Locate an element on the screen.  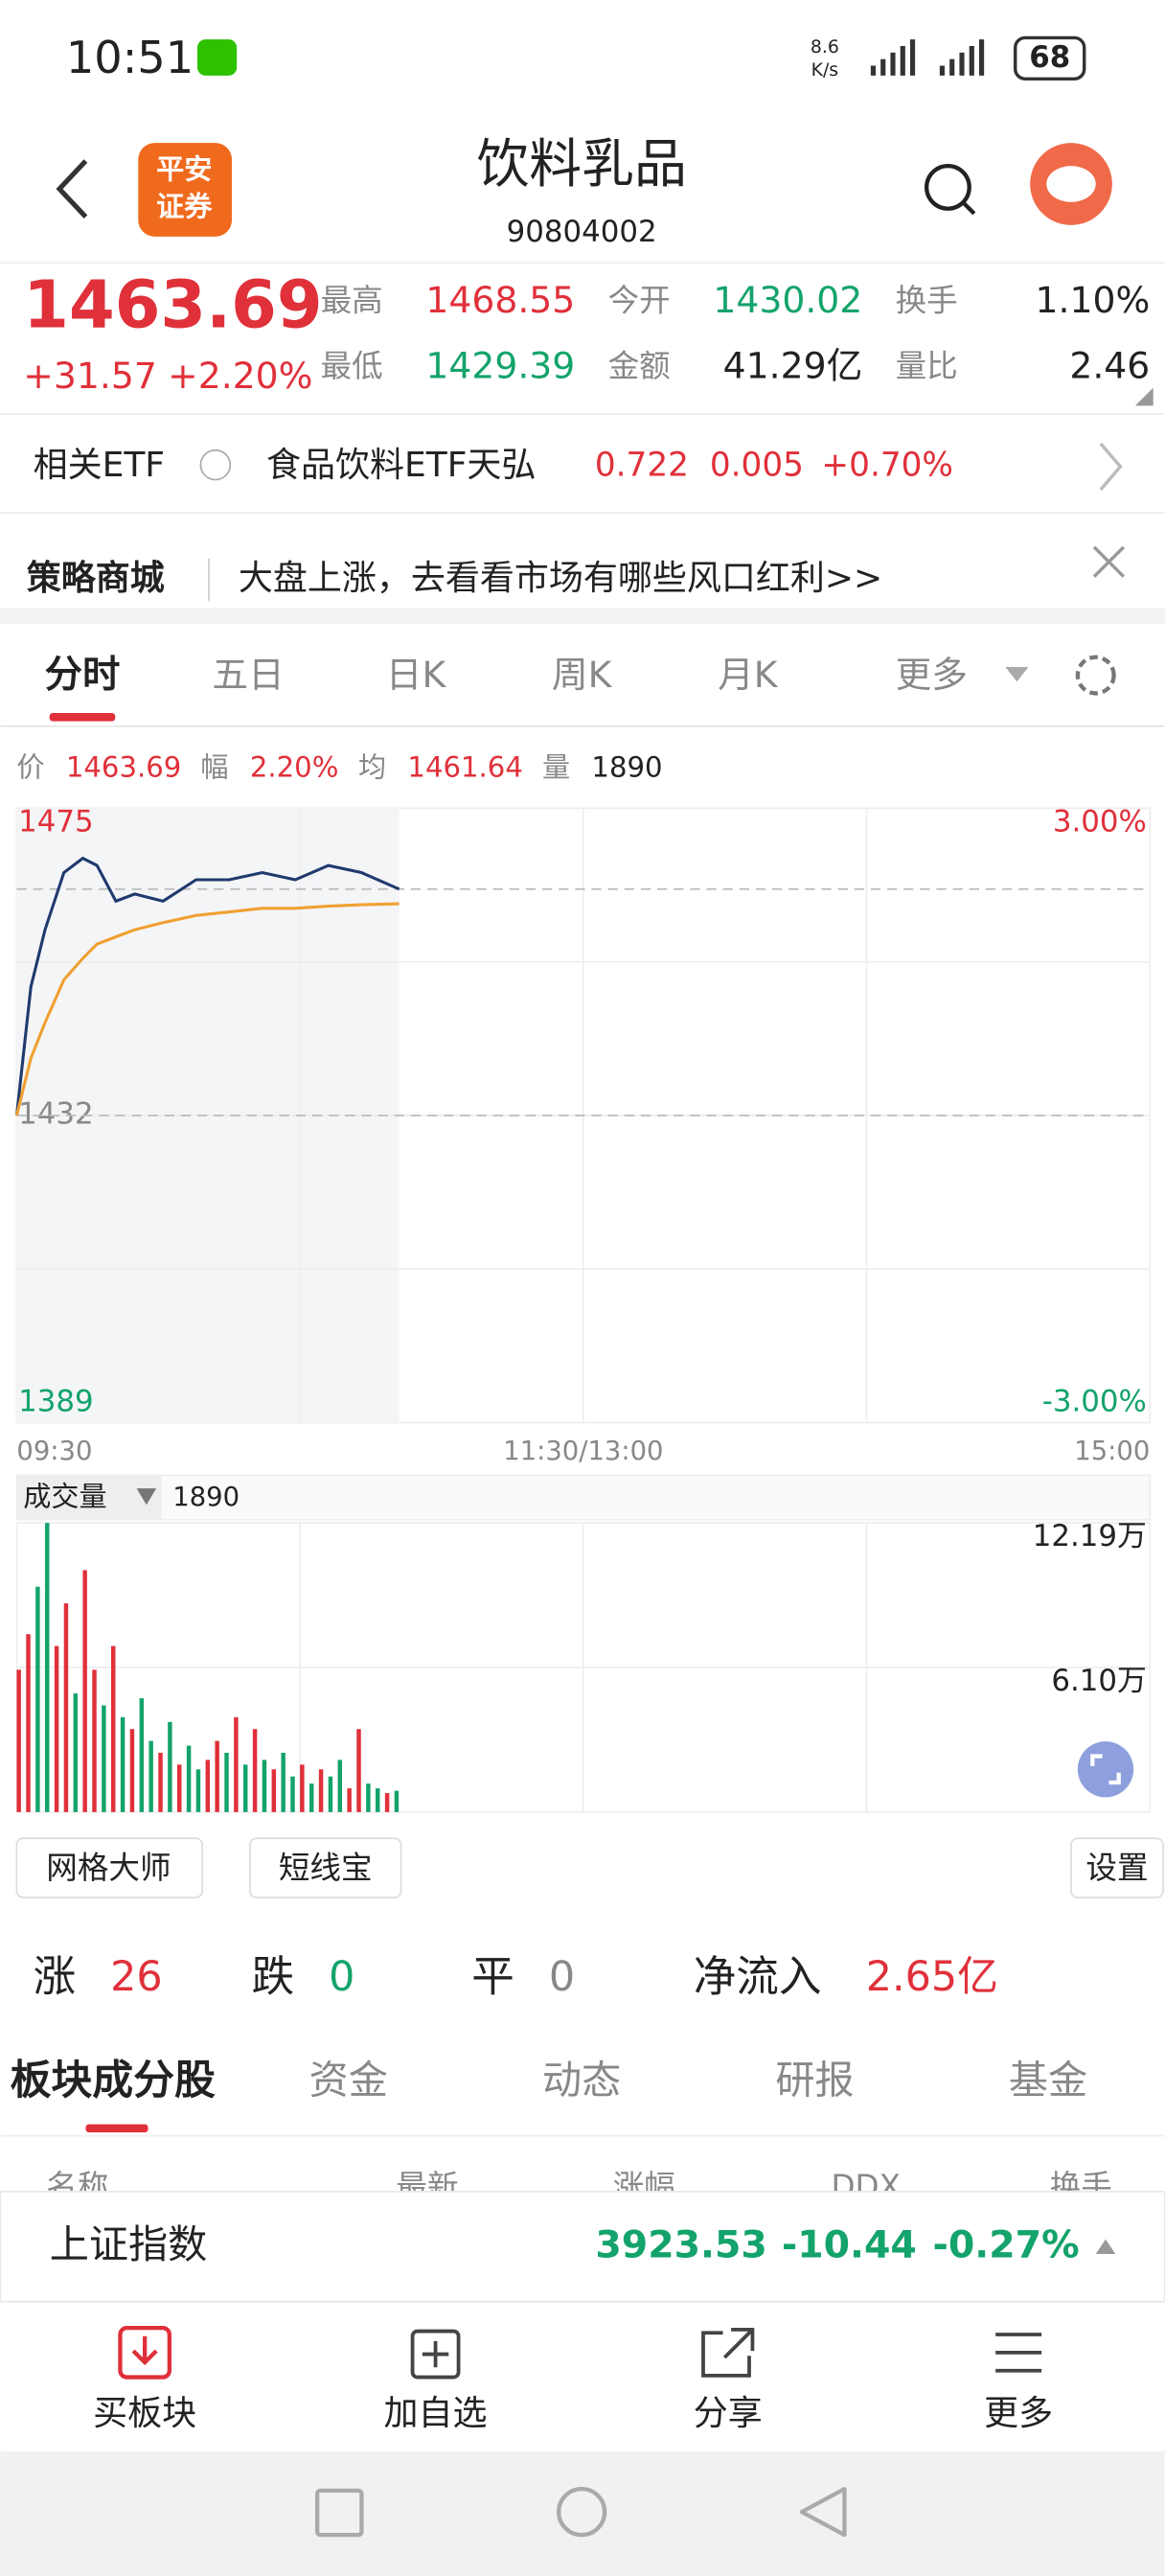
list-tab: 资金 is located at coordinates (348, 2081).